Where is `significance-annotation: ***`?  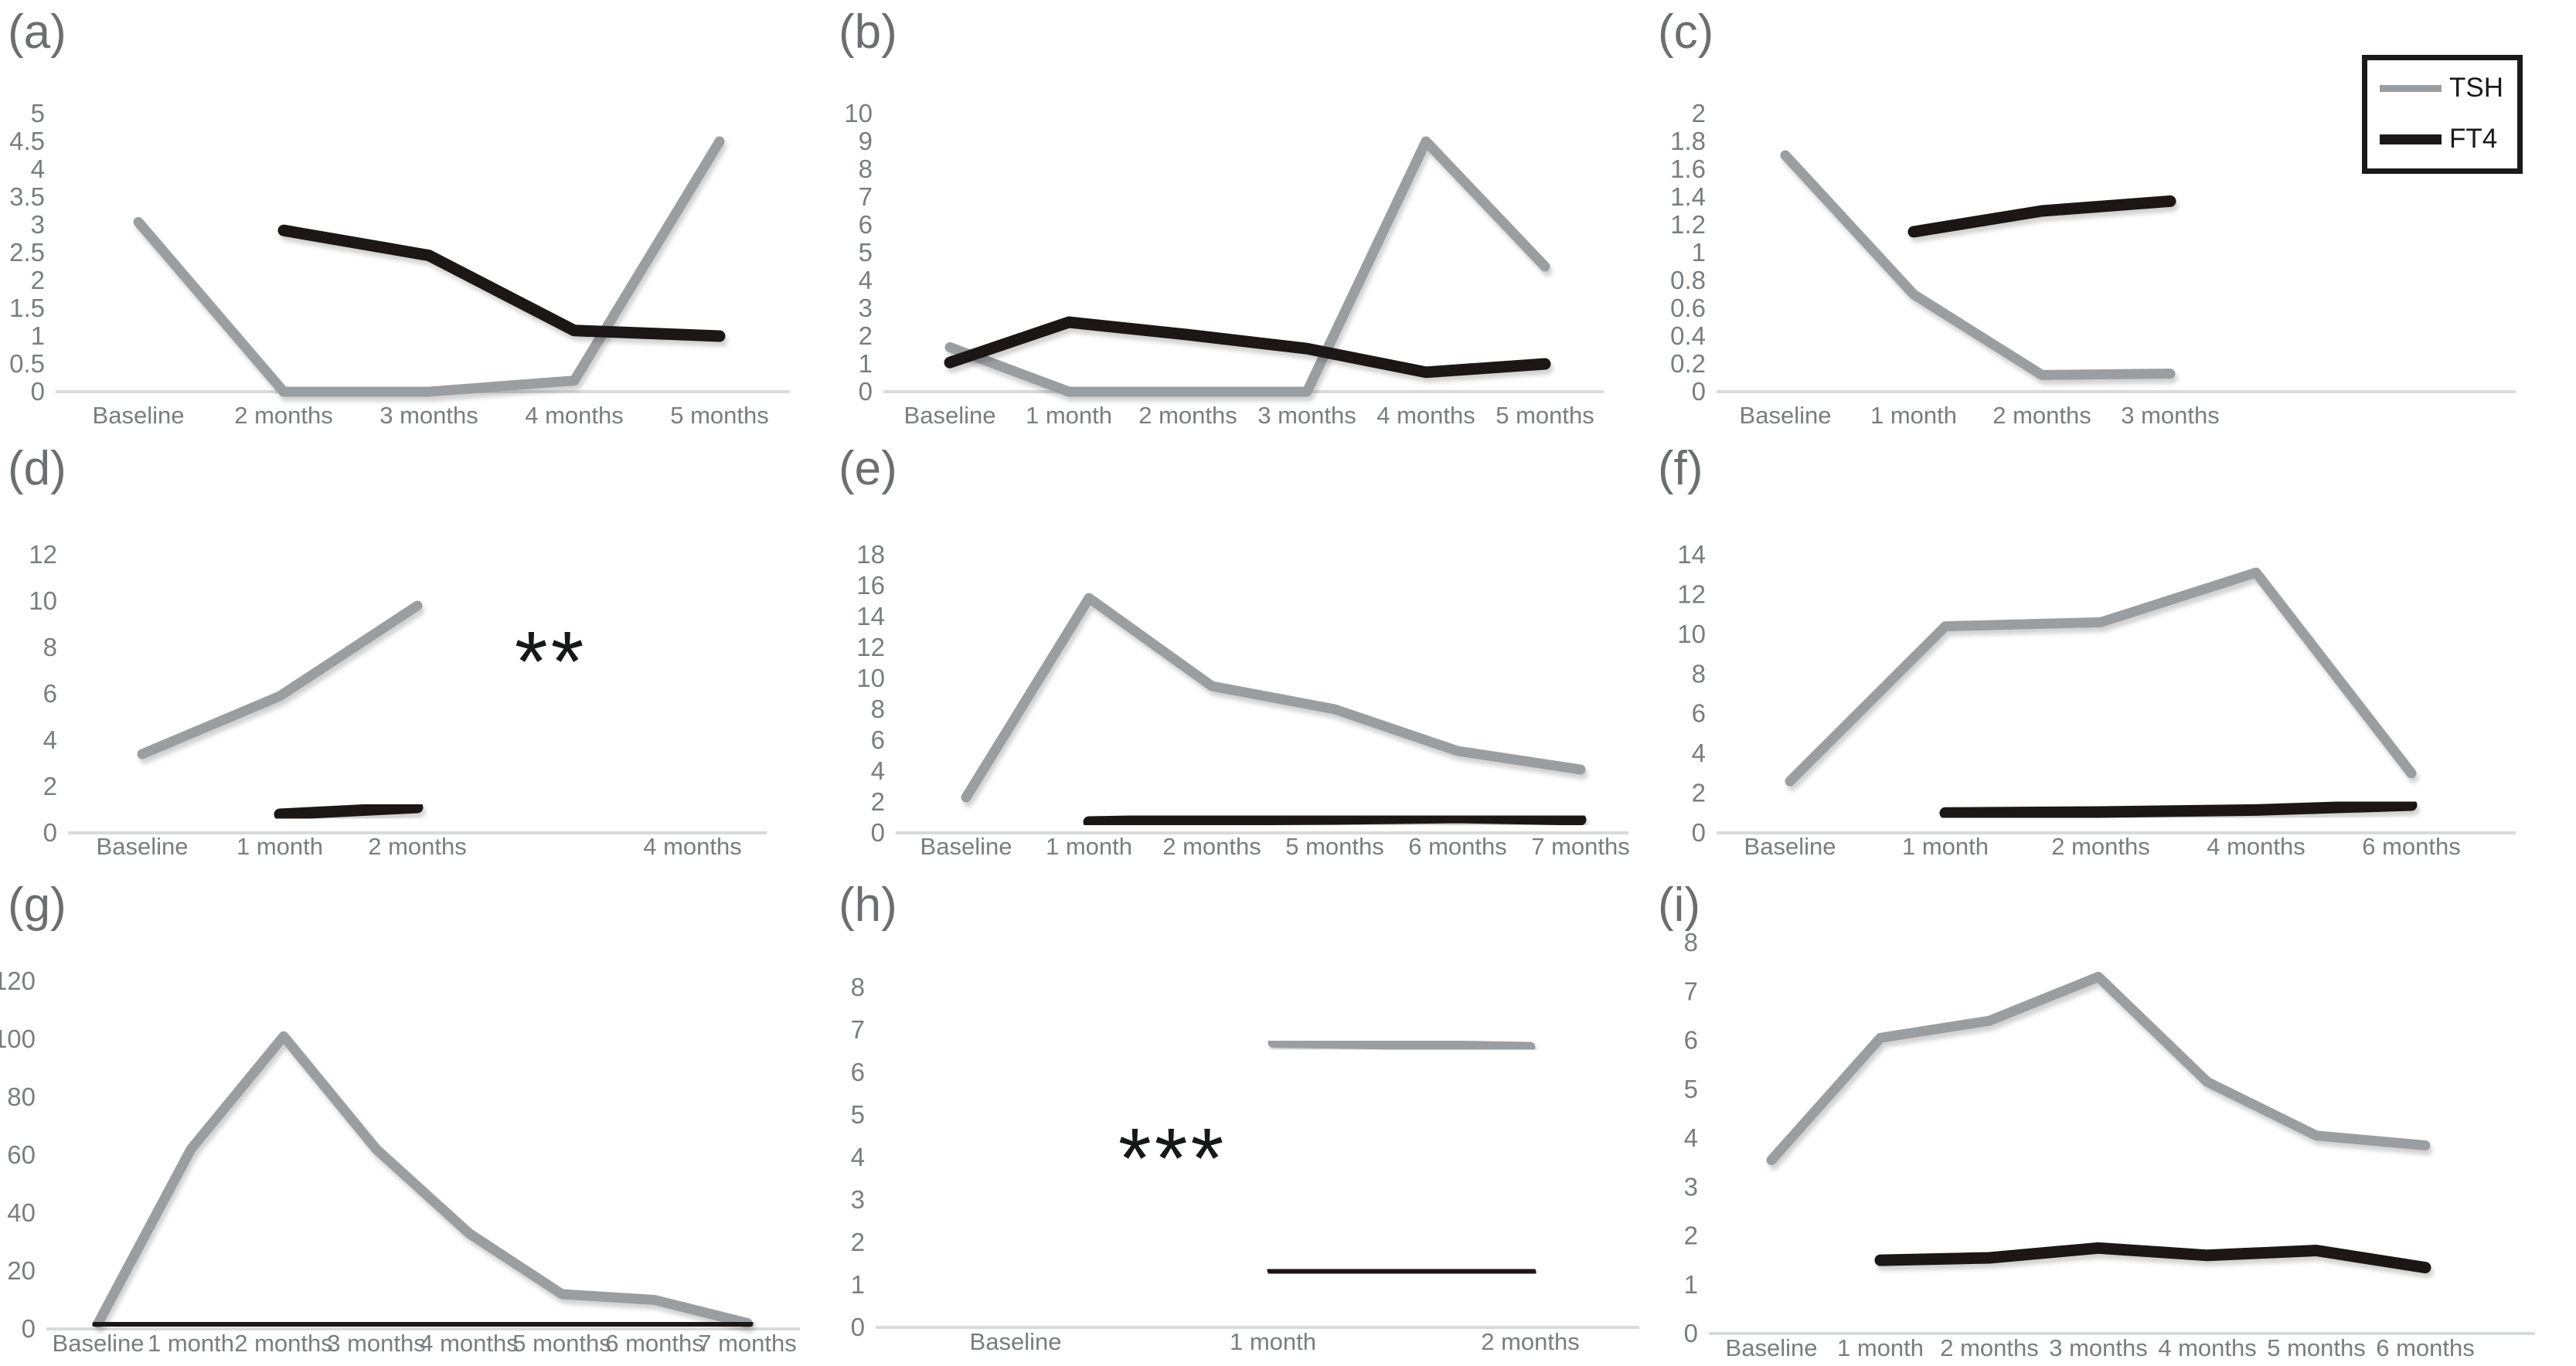 significance-annotation: *** is located at coordinates (1172, 1158).